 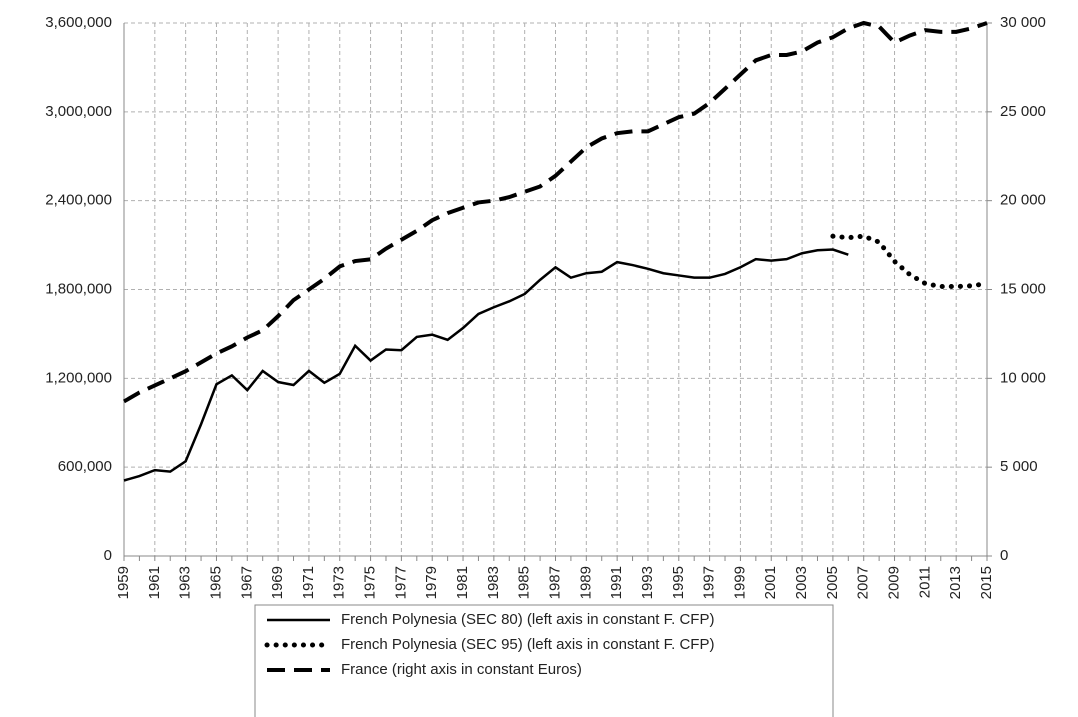 What do you see at coordinates (709, 582) in the screenshot?
I see `x-tick-label: 1997` at bounding box center [709, 582].